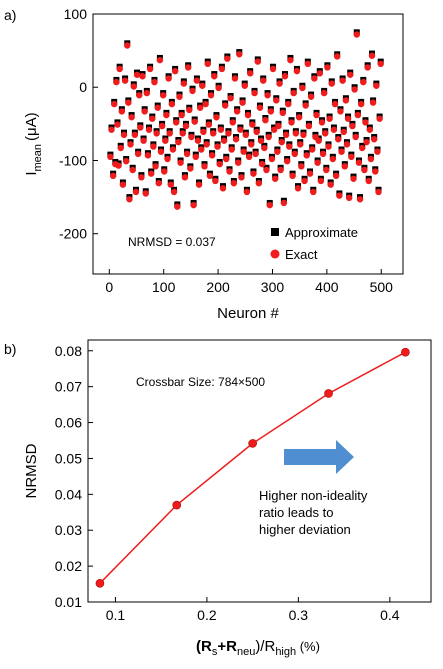  Describe the element at coordinates (33, 143) in the screenshot. I see `panel-a-ylabel: Imean (μA)` at that location.